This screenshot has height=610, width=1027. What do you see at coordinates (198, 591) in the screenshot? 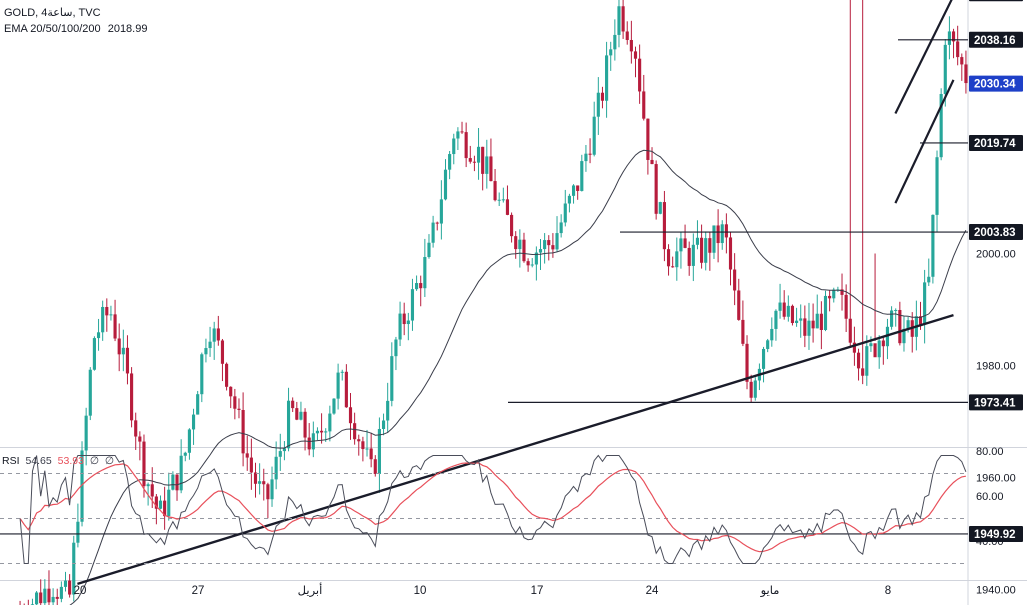
I see `time-axis-tick: 27` at bounding box center [198, 591].